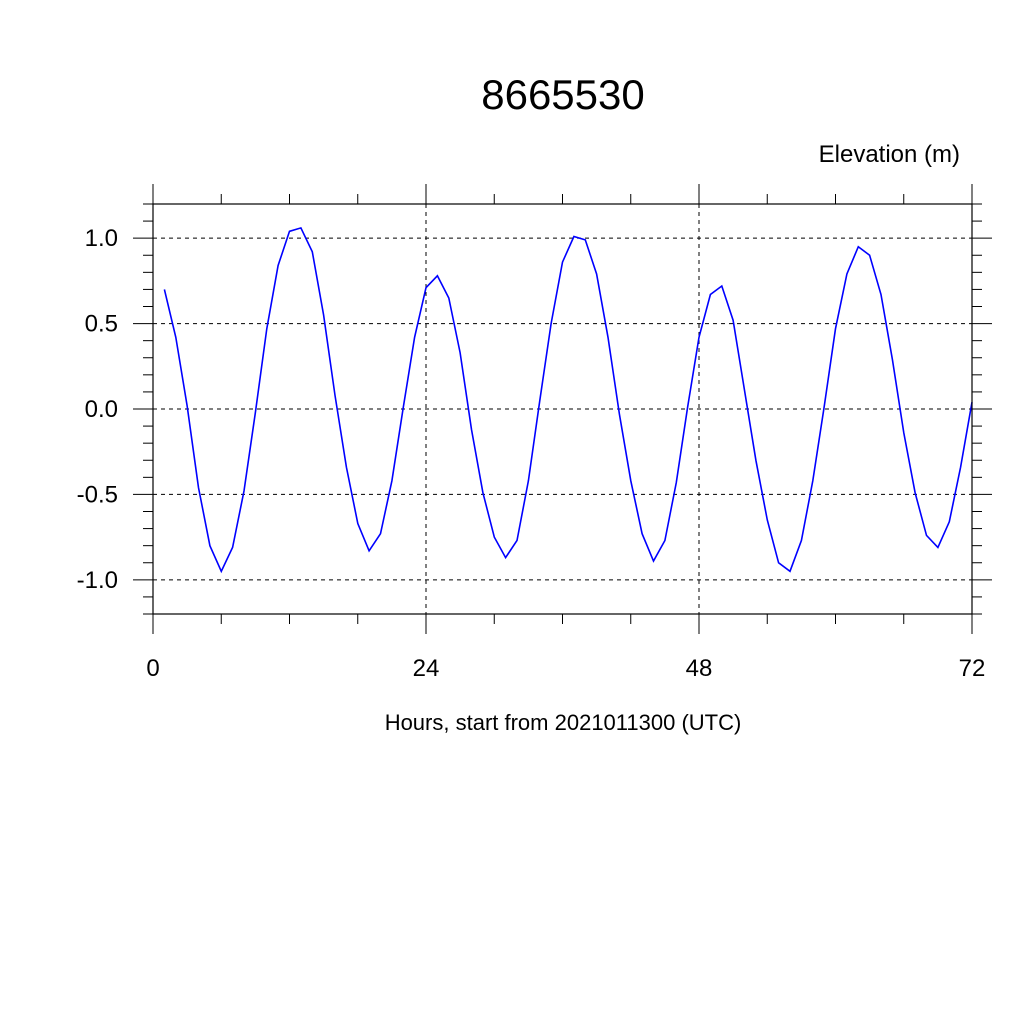 The image size is (1024, 1024). What do you see at coordinates (97, 494) in the screenshot?
I see `y-tick-label: -0.5` at bounding box center [97, 494].